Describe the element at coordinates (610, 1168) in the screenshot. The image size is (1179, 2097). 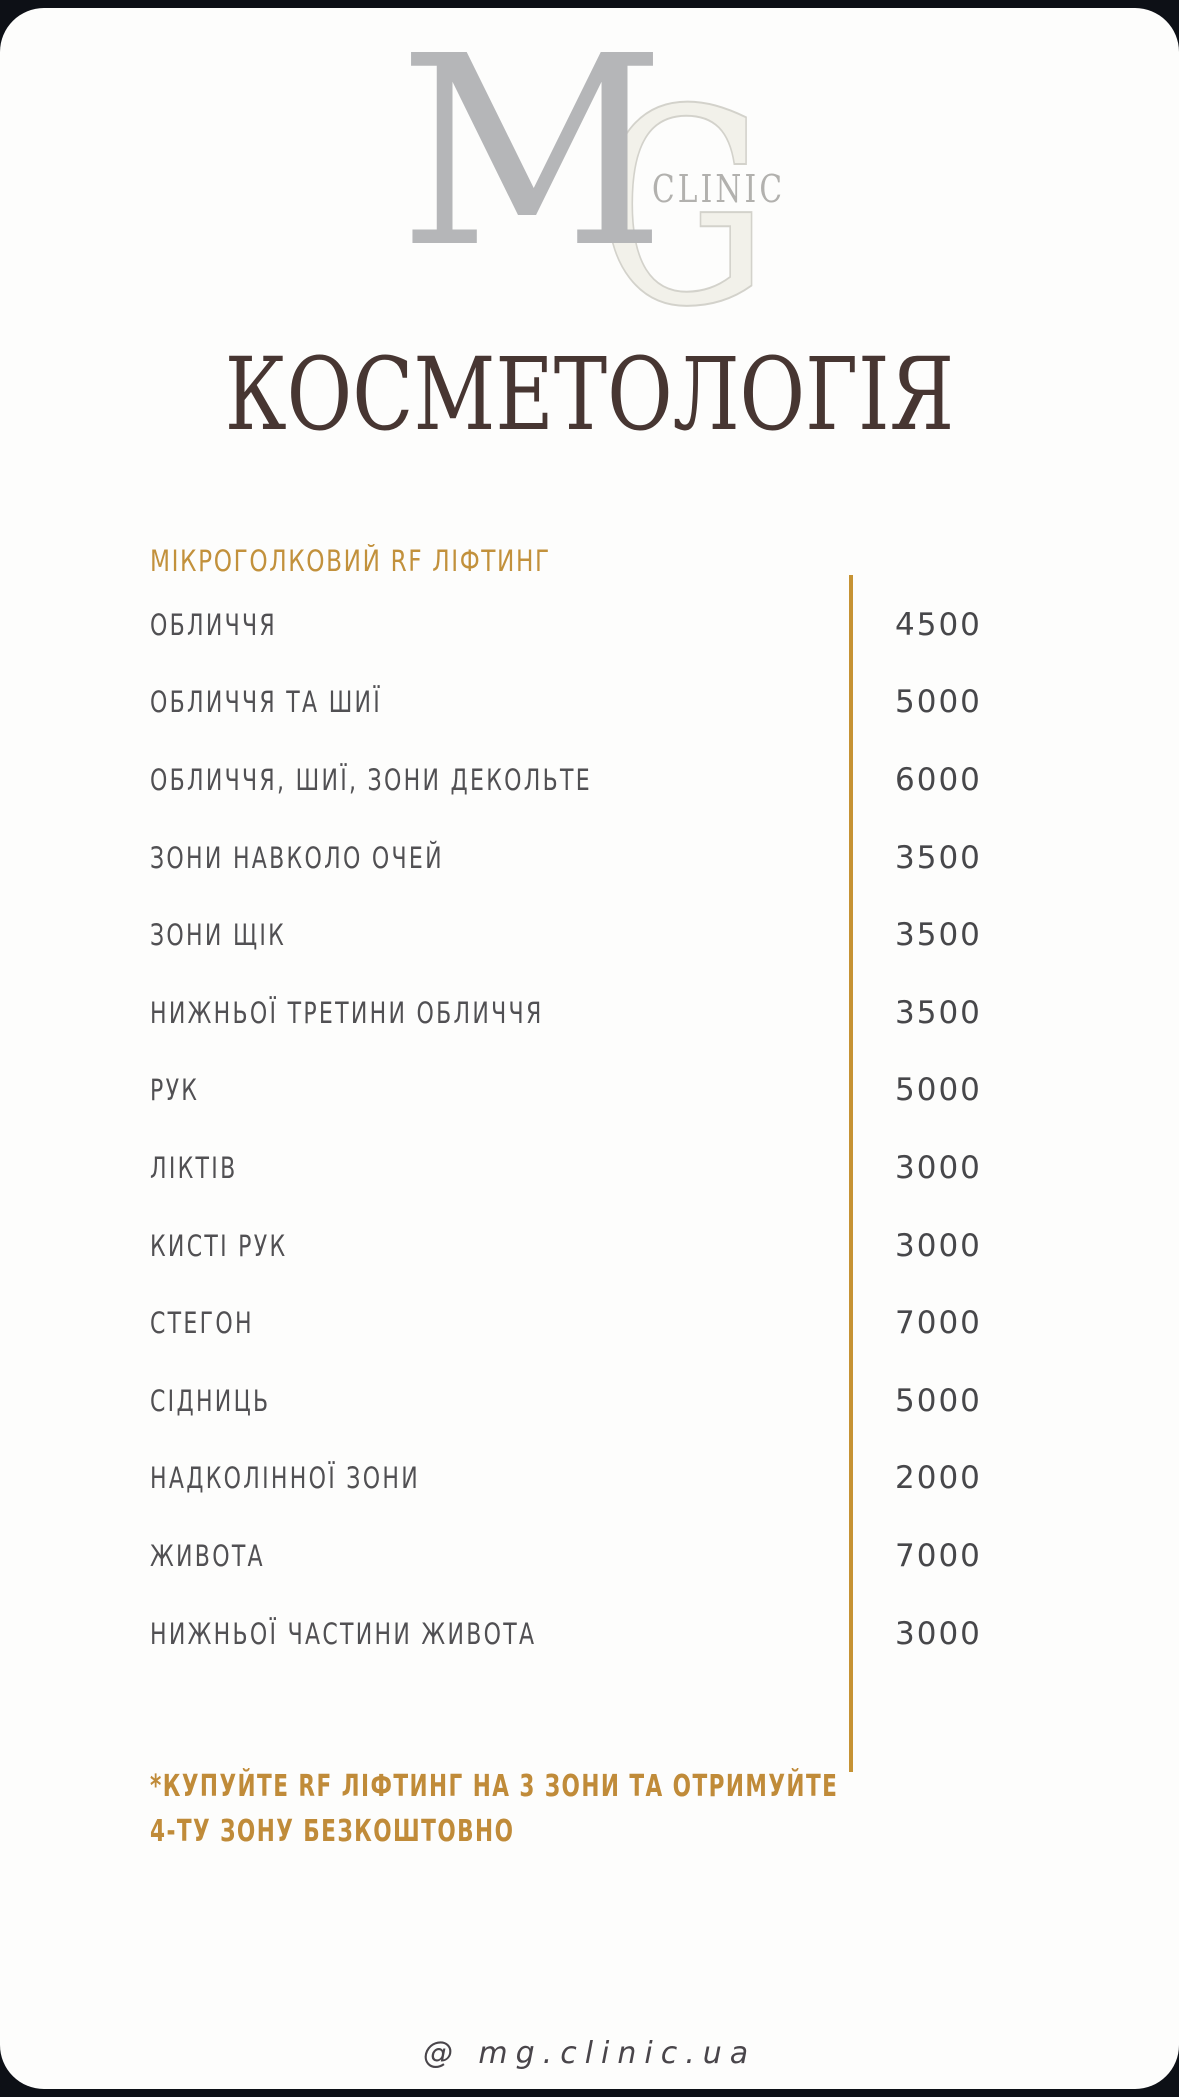
I see `price-row: ЛІКТІВ 3000` at that location.